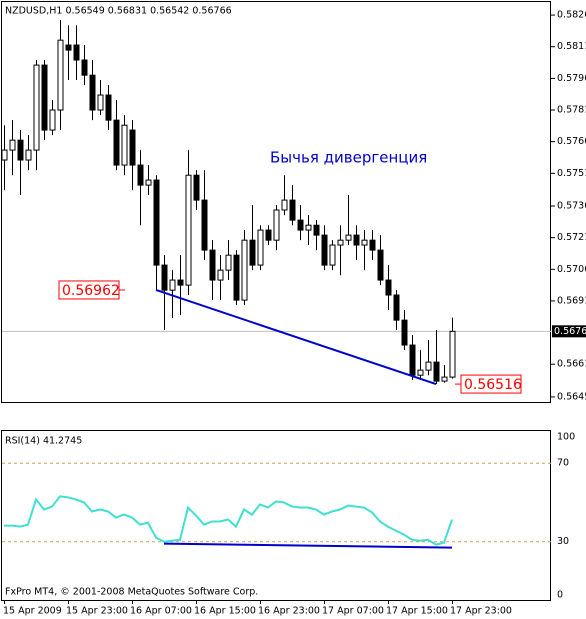 The width and height of the screenshot is (586, 619). Describe the element at coordinates (308, 545) in the screenshot. I see `rsi-trendline` at that location.